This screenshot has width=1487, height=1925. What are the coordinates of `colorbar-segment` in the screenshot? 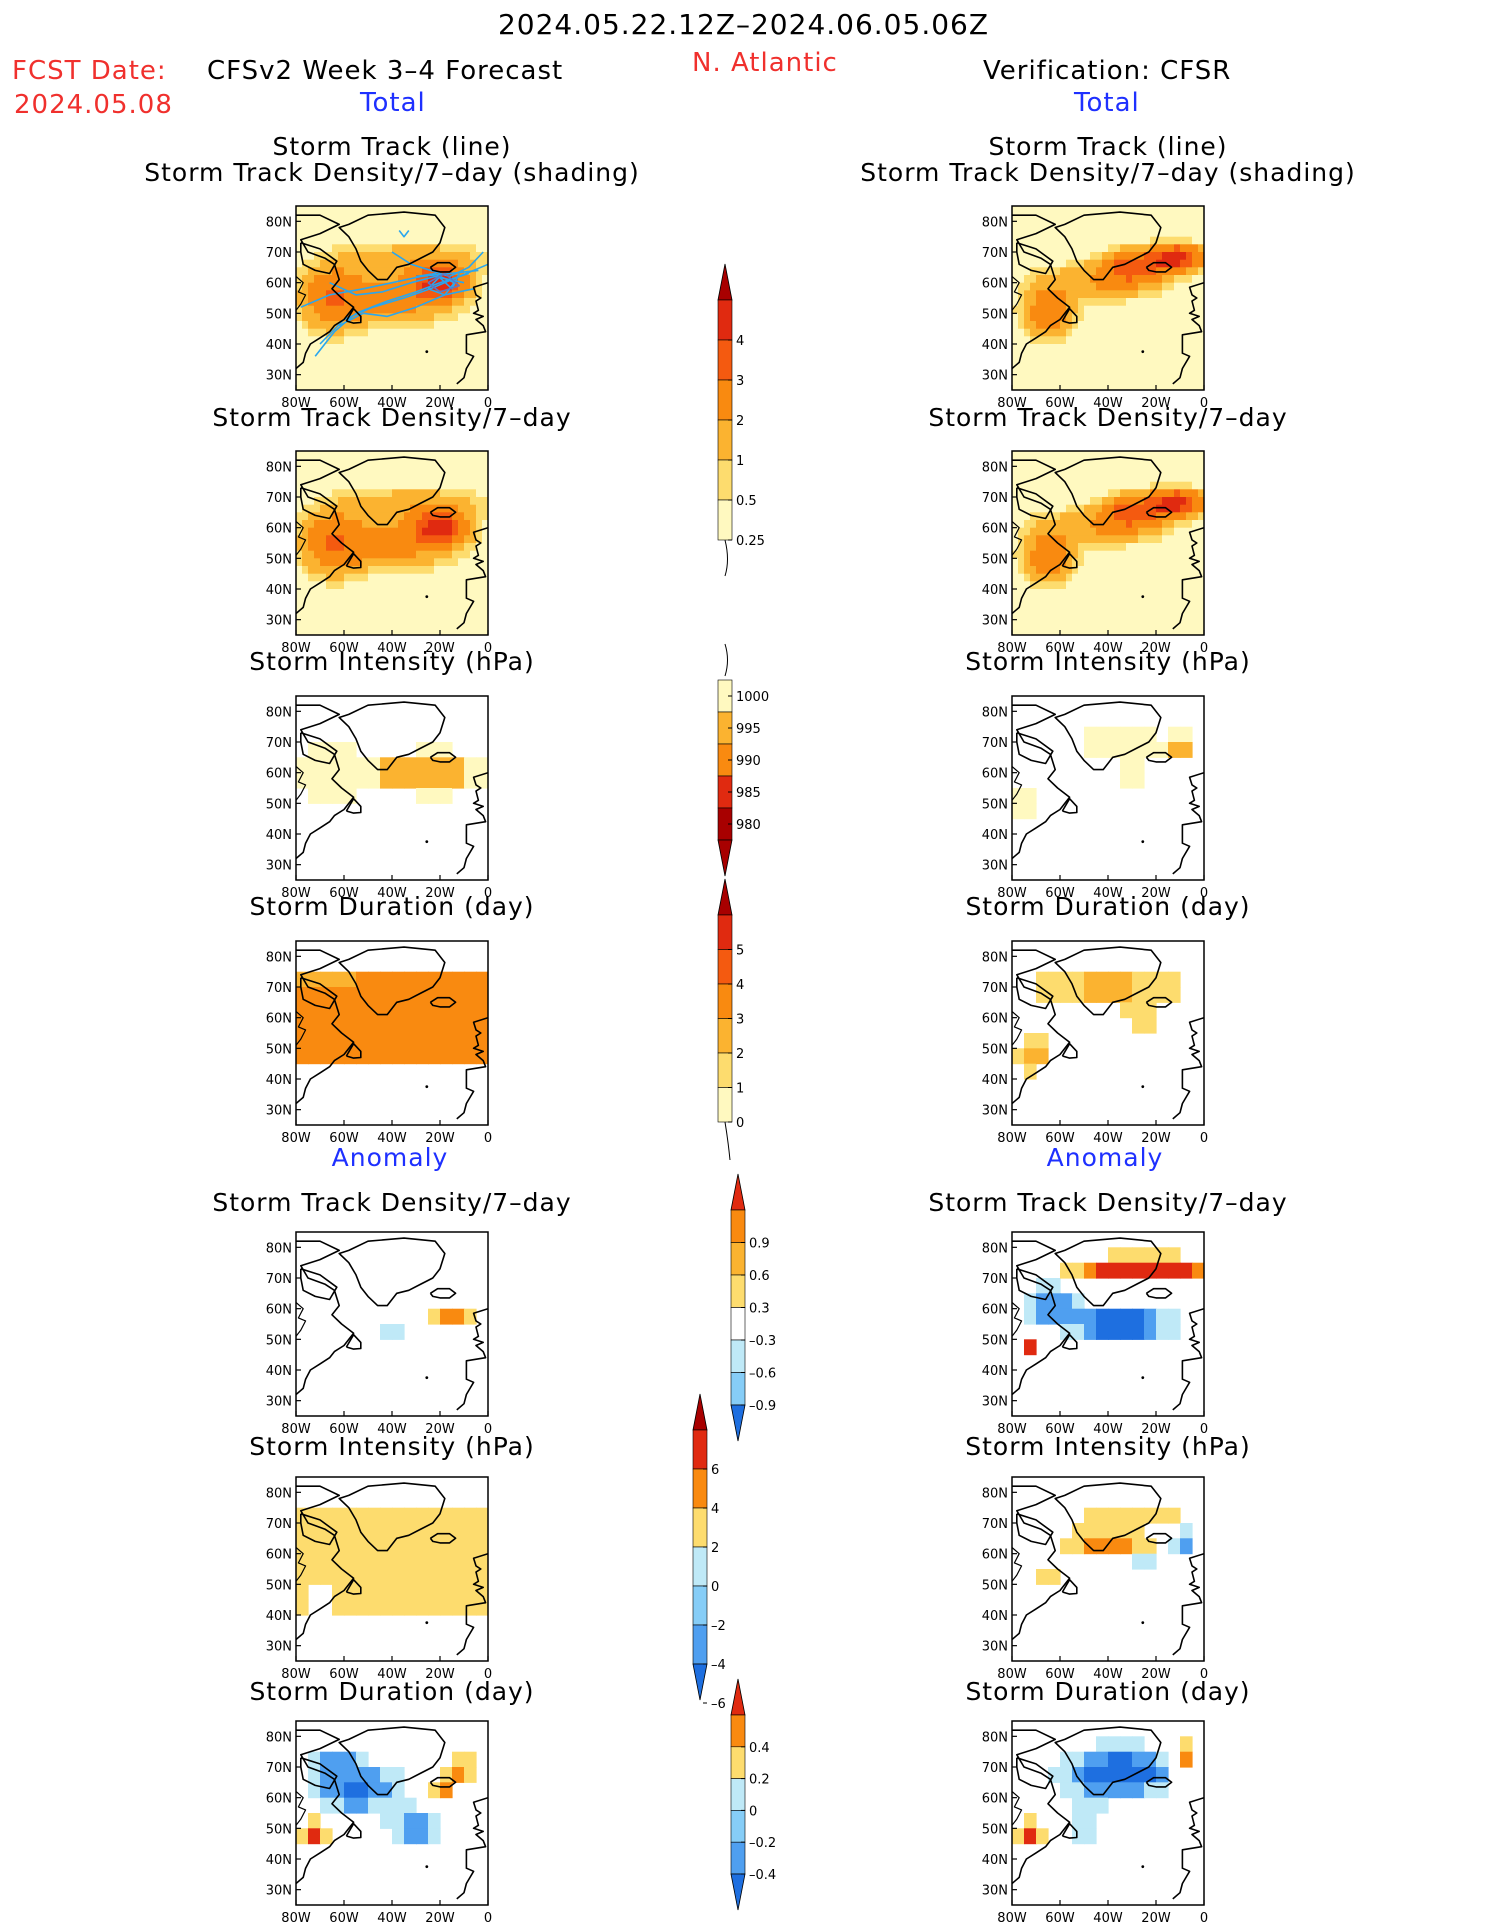 It's located at (725, 932).